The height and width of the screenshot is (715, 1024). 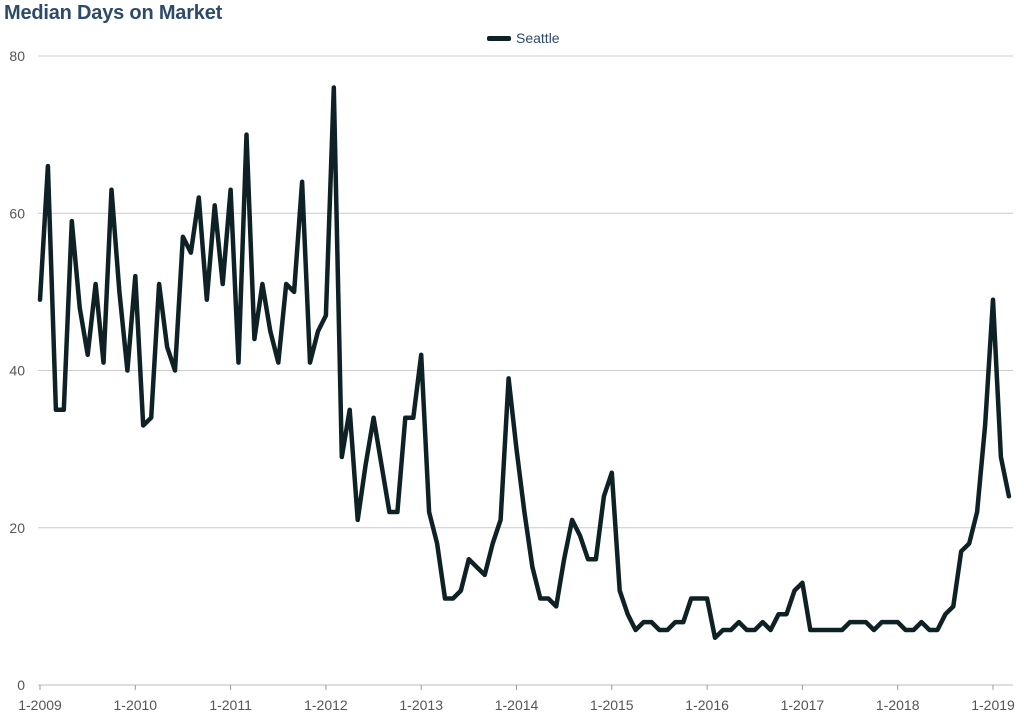 I want to click on x-tick-label: 1-2009, so click(x=40, y=705).